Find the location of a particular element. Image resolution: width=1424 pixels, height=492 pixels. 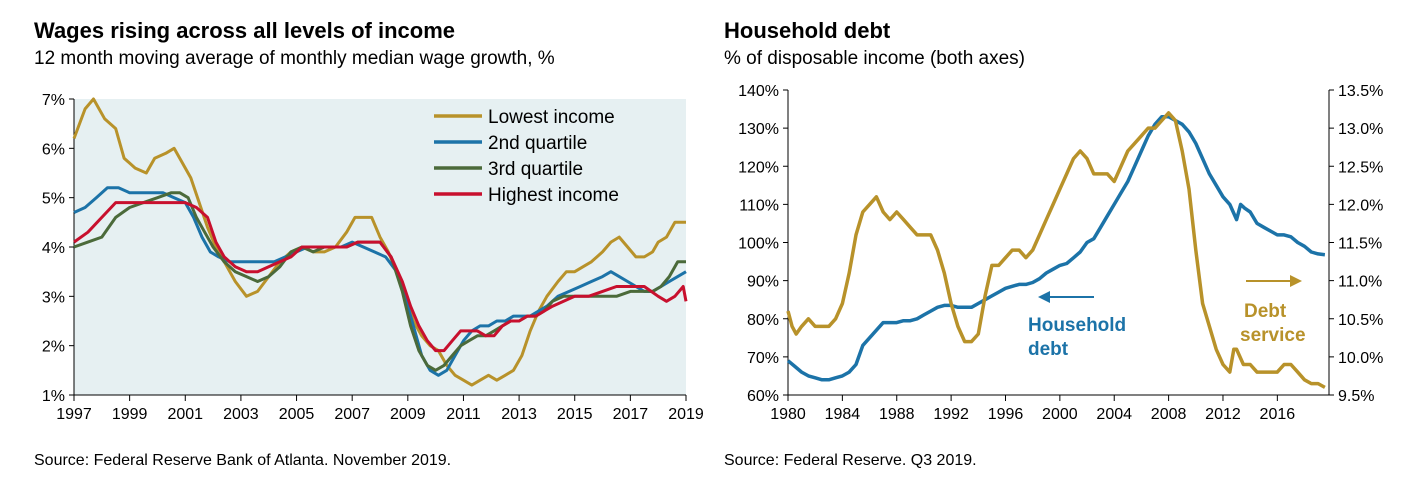

legend-label-4: Highest income is located at coordinates (553, 195).